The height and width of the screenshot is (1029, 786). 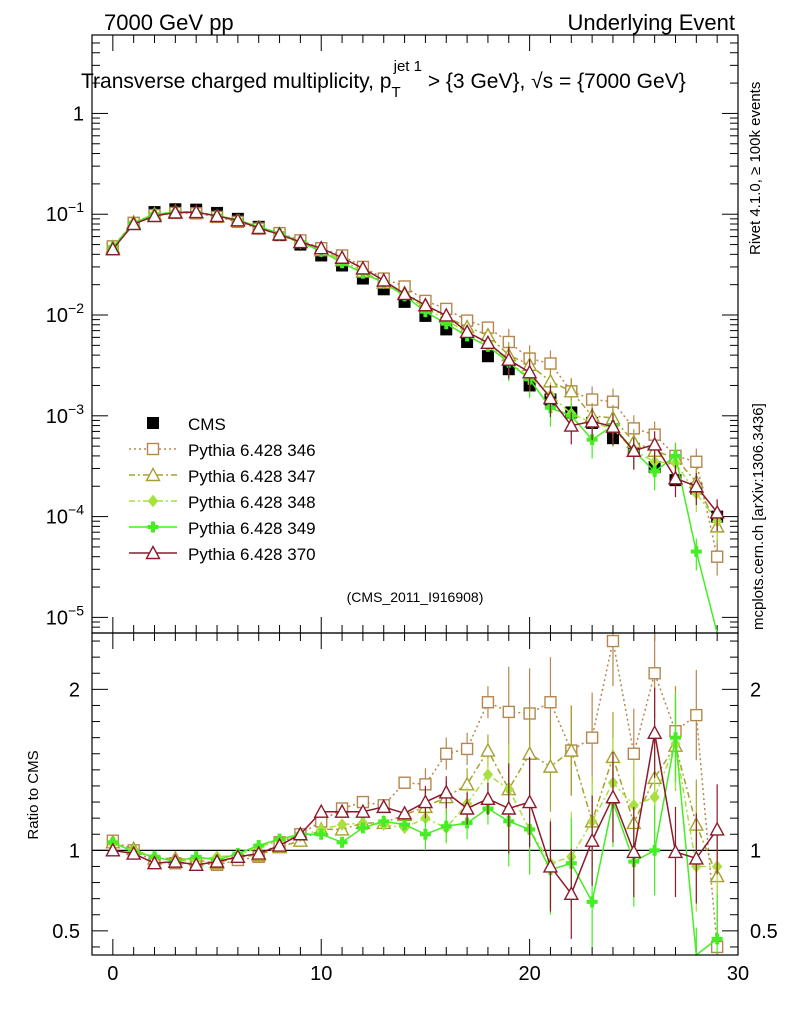 What do you see at coordinates (76, 510) in the screenshot?
I see `tick-exponent: −4` at bounding box center [76, 510].